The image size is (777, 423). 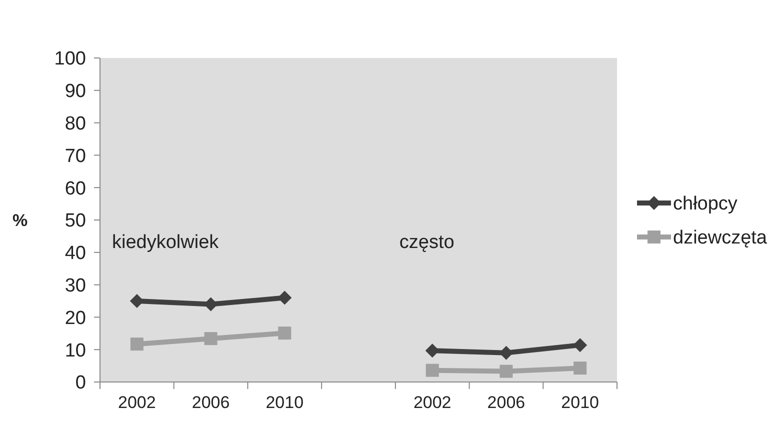 What do you see at coordinates (75, 123) in the screenshot?
I see `y-tick-label: 80` at bounding box center [75, 123].